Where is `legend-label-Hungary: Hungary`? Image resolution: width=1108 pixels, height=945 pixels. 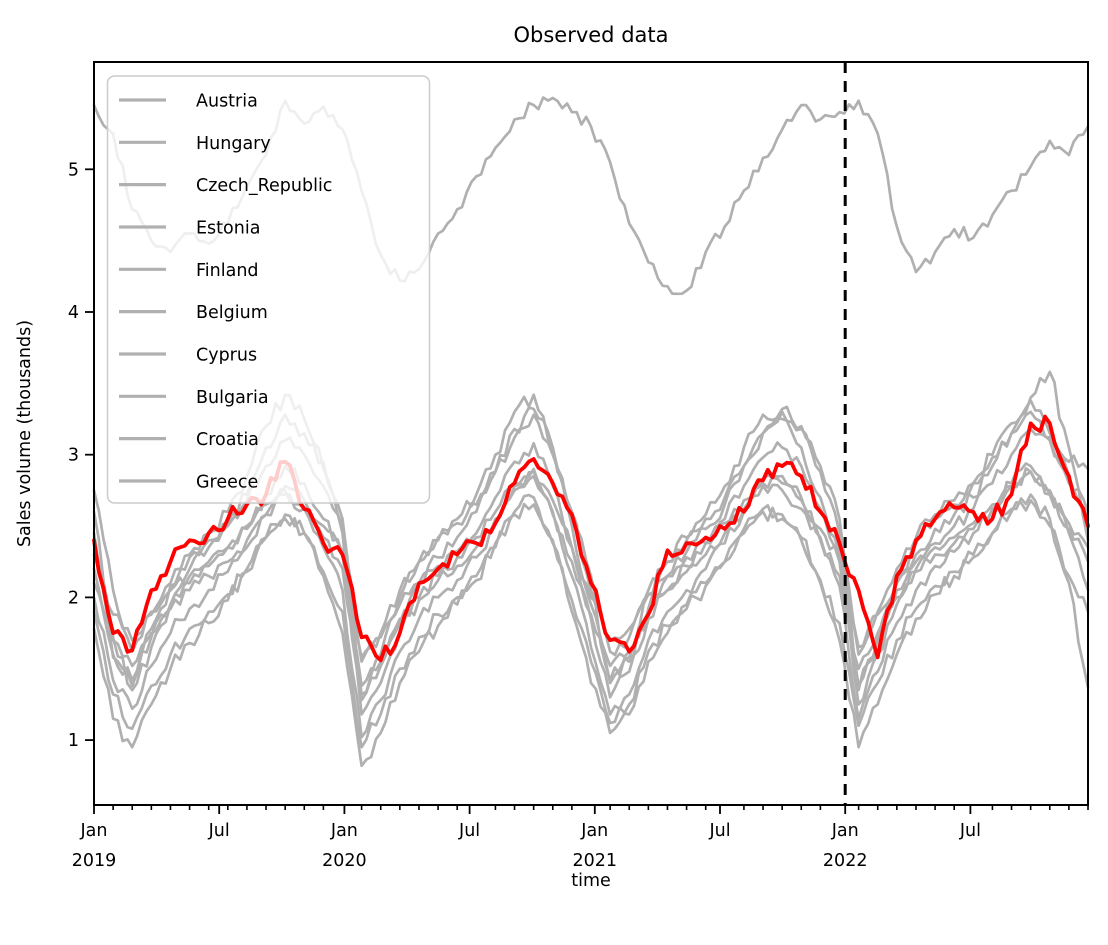
legend-label-Hungary: Hungary is located at coordinates (233, 144).